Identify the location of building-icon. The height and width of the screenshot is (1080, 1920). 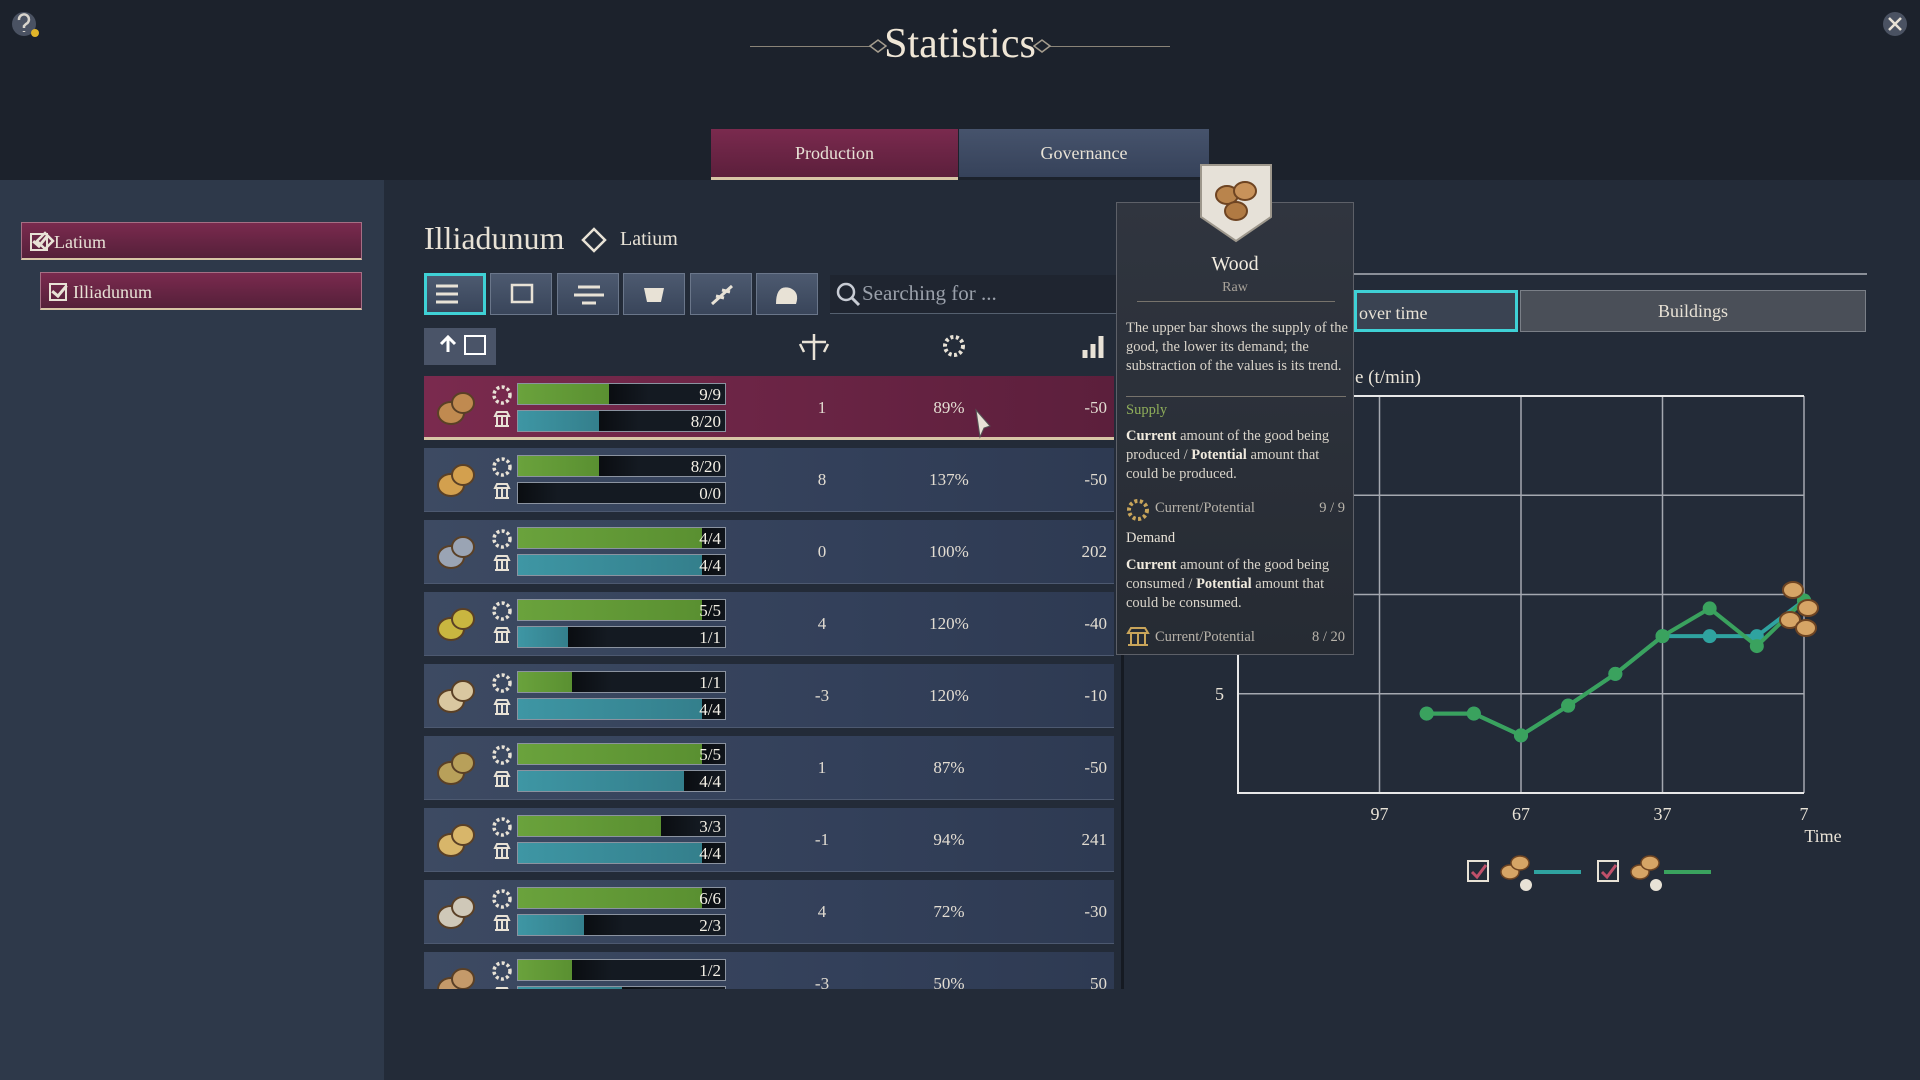
(589, 295).